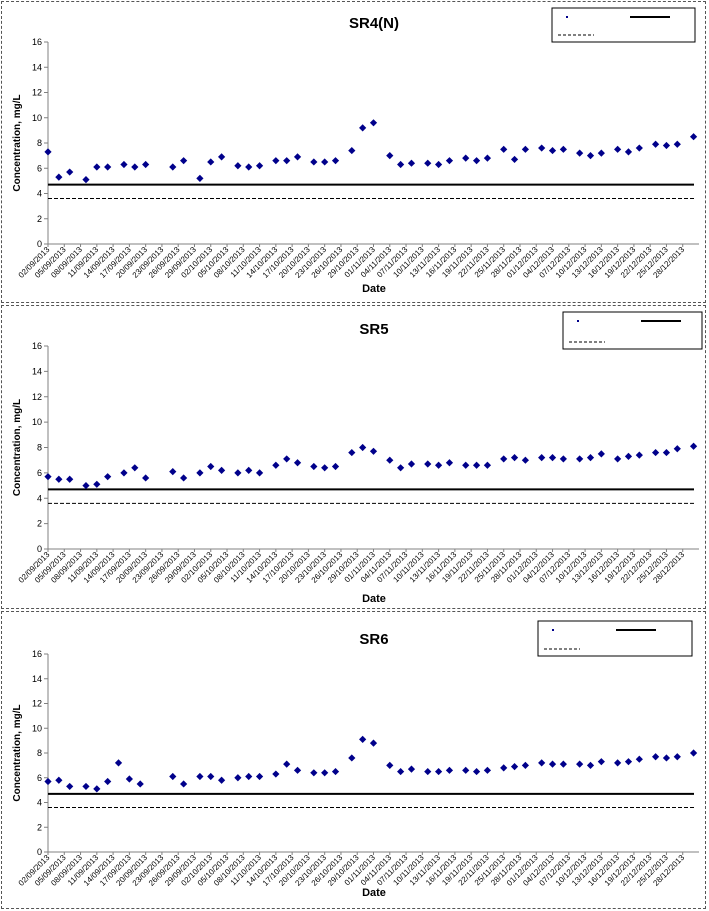  Describe the element at coordinates (632, 330) in the screenshot. I see `legend-box` at that location.